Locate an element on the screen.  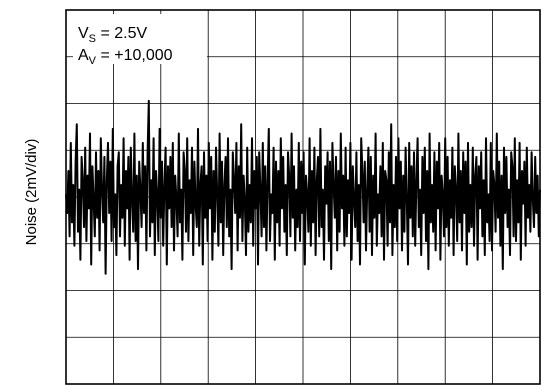
annotation-av: AV = +10,000 is located at coordinates (125, 57).